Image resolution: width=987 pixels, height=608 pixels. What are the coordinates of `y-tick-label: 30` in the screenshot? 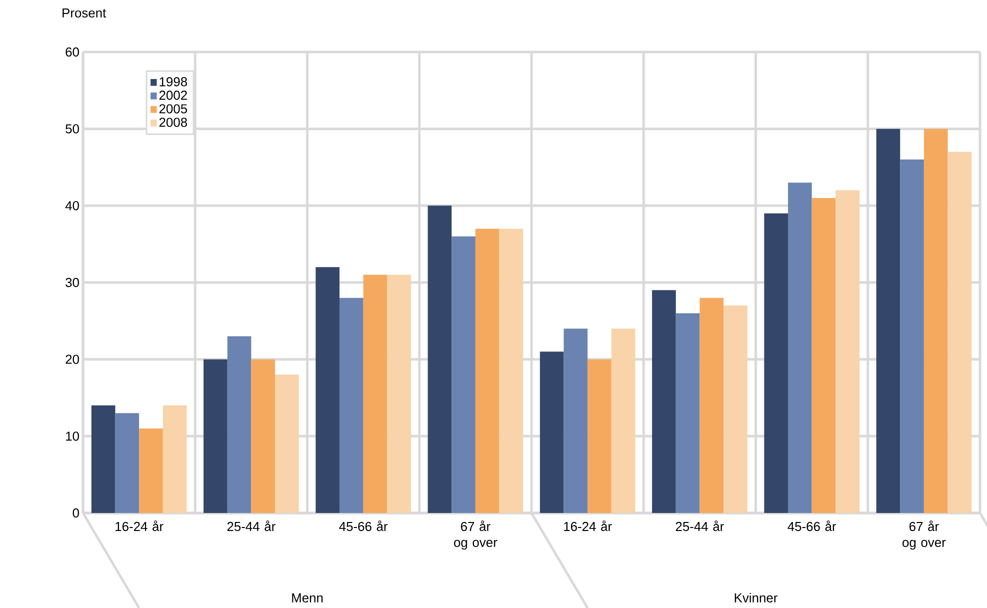 It's located at (72, 283).